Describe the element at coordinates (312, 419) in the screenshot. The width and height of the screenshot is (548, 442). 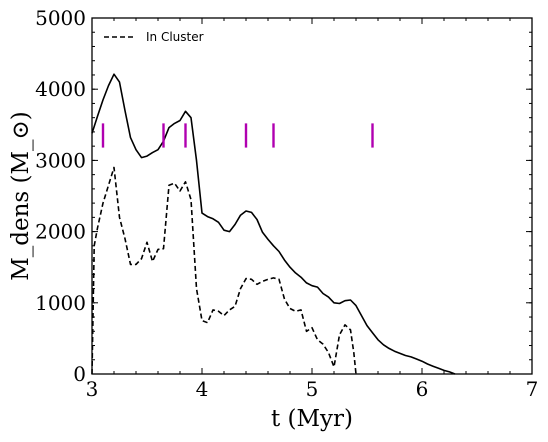
I see `x-axis-title: t (Myr)` at that location.